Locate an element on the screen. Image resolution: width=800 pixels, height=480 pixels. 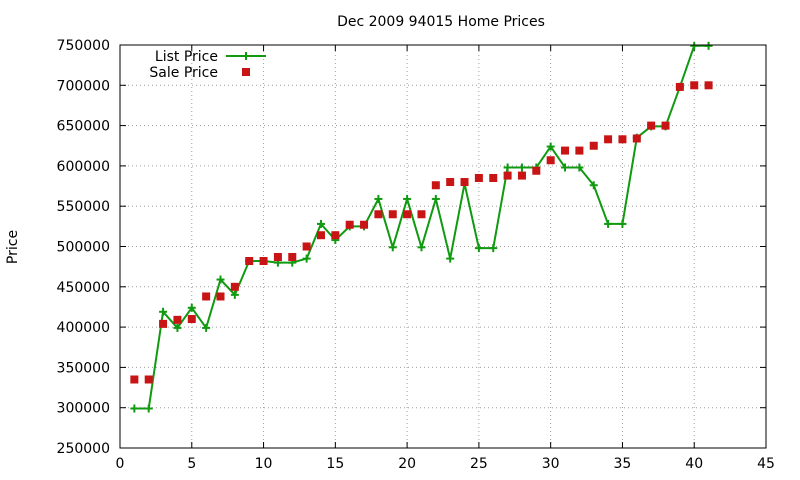
y-tick-label: 250000 is located at coordinates (83, 449).